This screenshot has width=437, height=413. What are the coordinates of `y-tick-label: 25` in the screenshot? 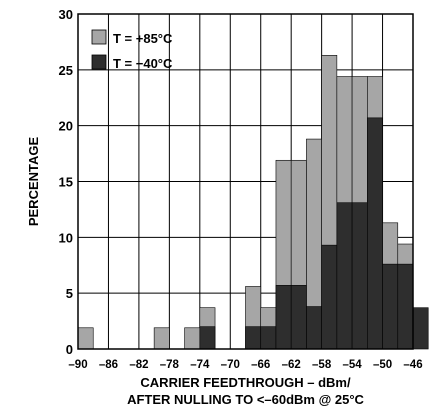 It's located at (66, 70).